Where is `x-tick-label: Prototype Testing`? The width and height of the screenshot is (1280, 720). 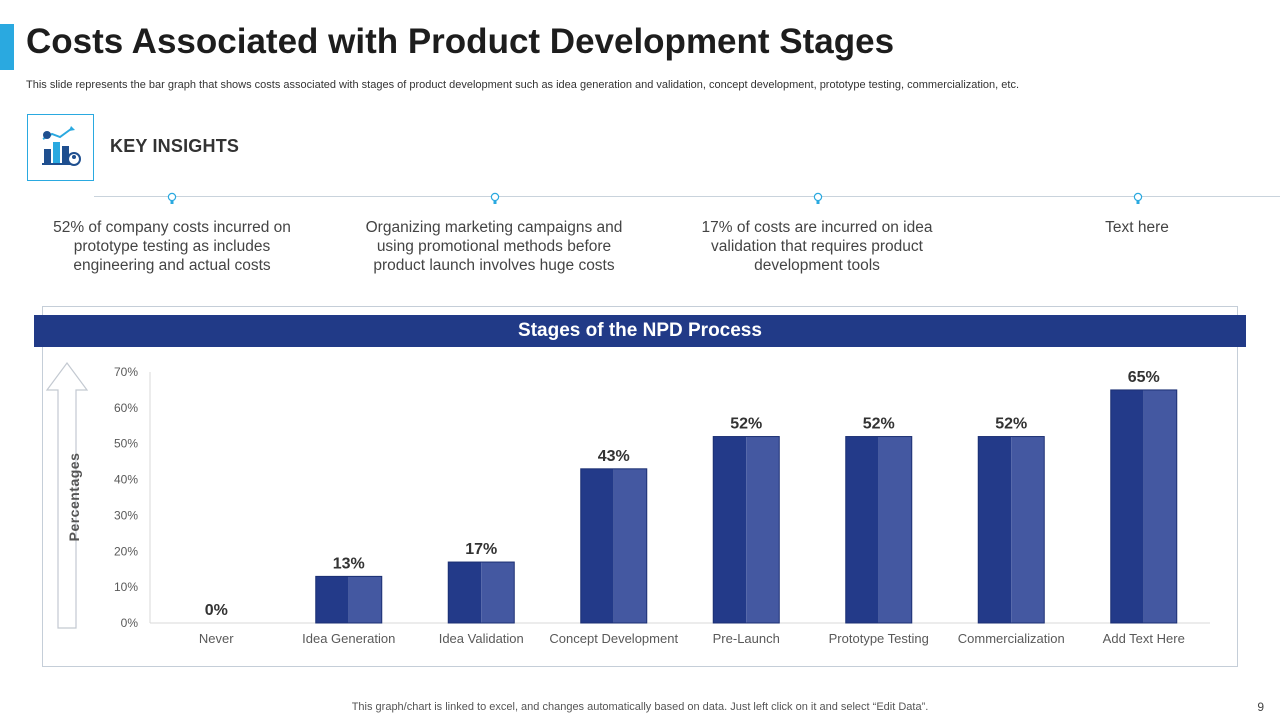 x-tick-label: Prototype Testing is located at coordinates (879, 638).